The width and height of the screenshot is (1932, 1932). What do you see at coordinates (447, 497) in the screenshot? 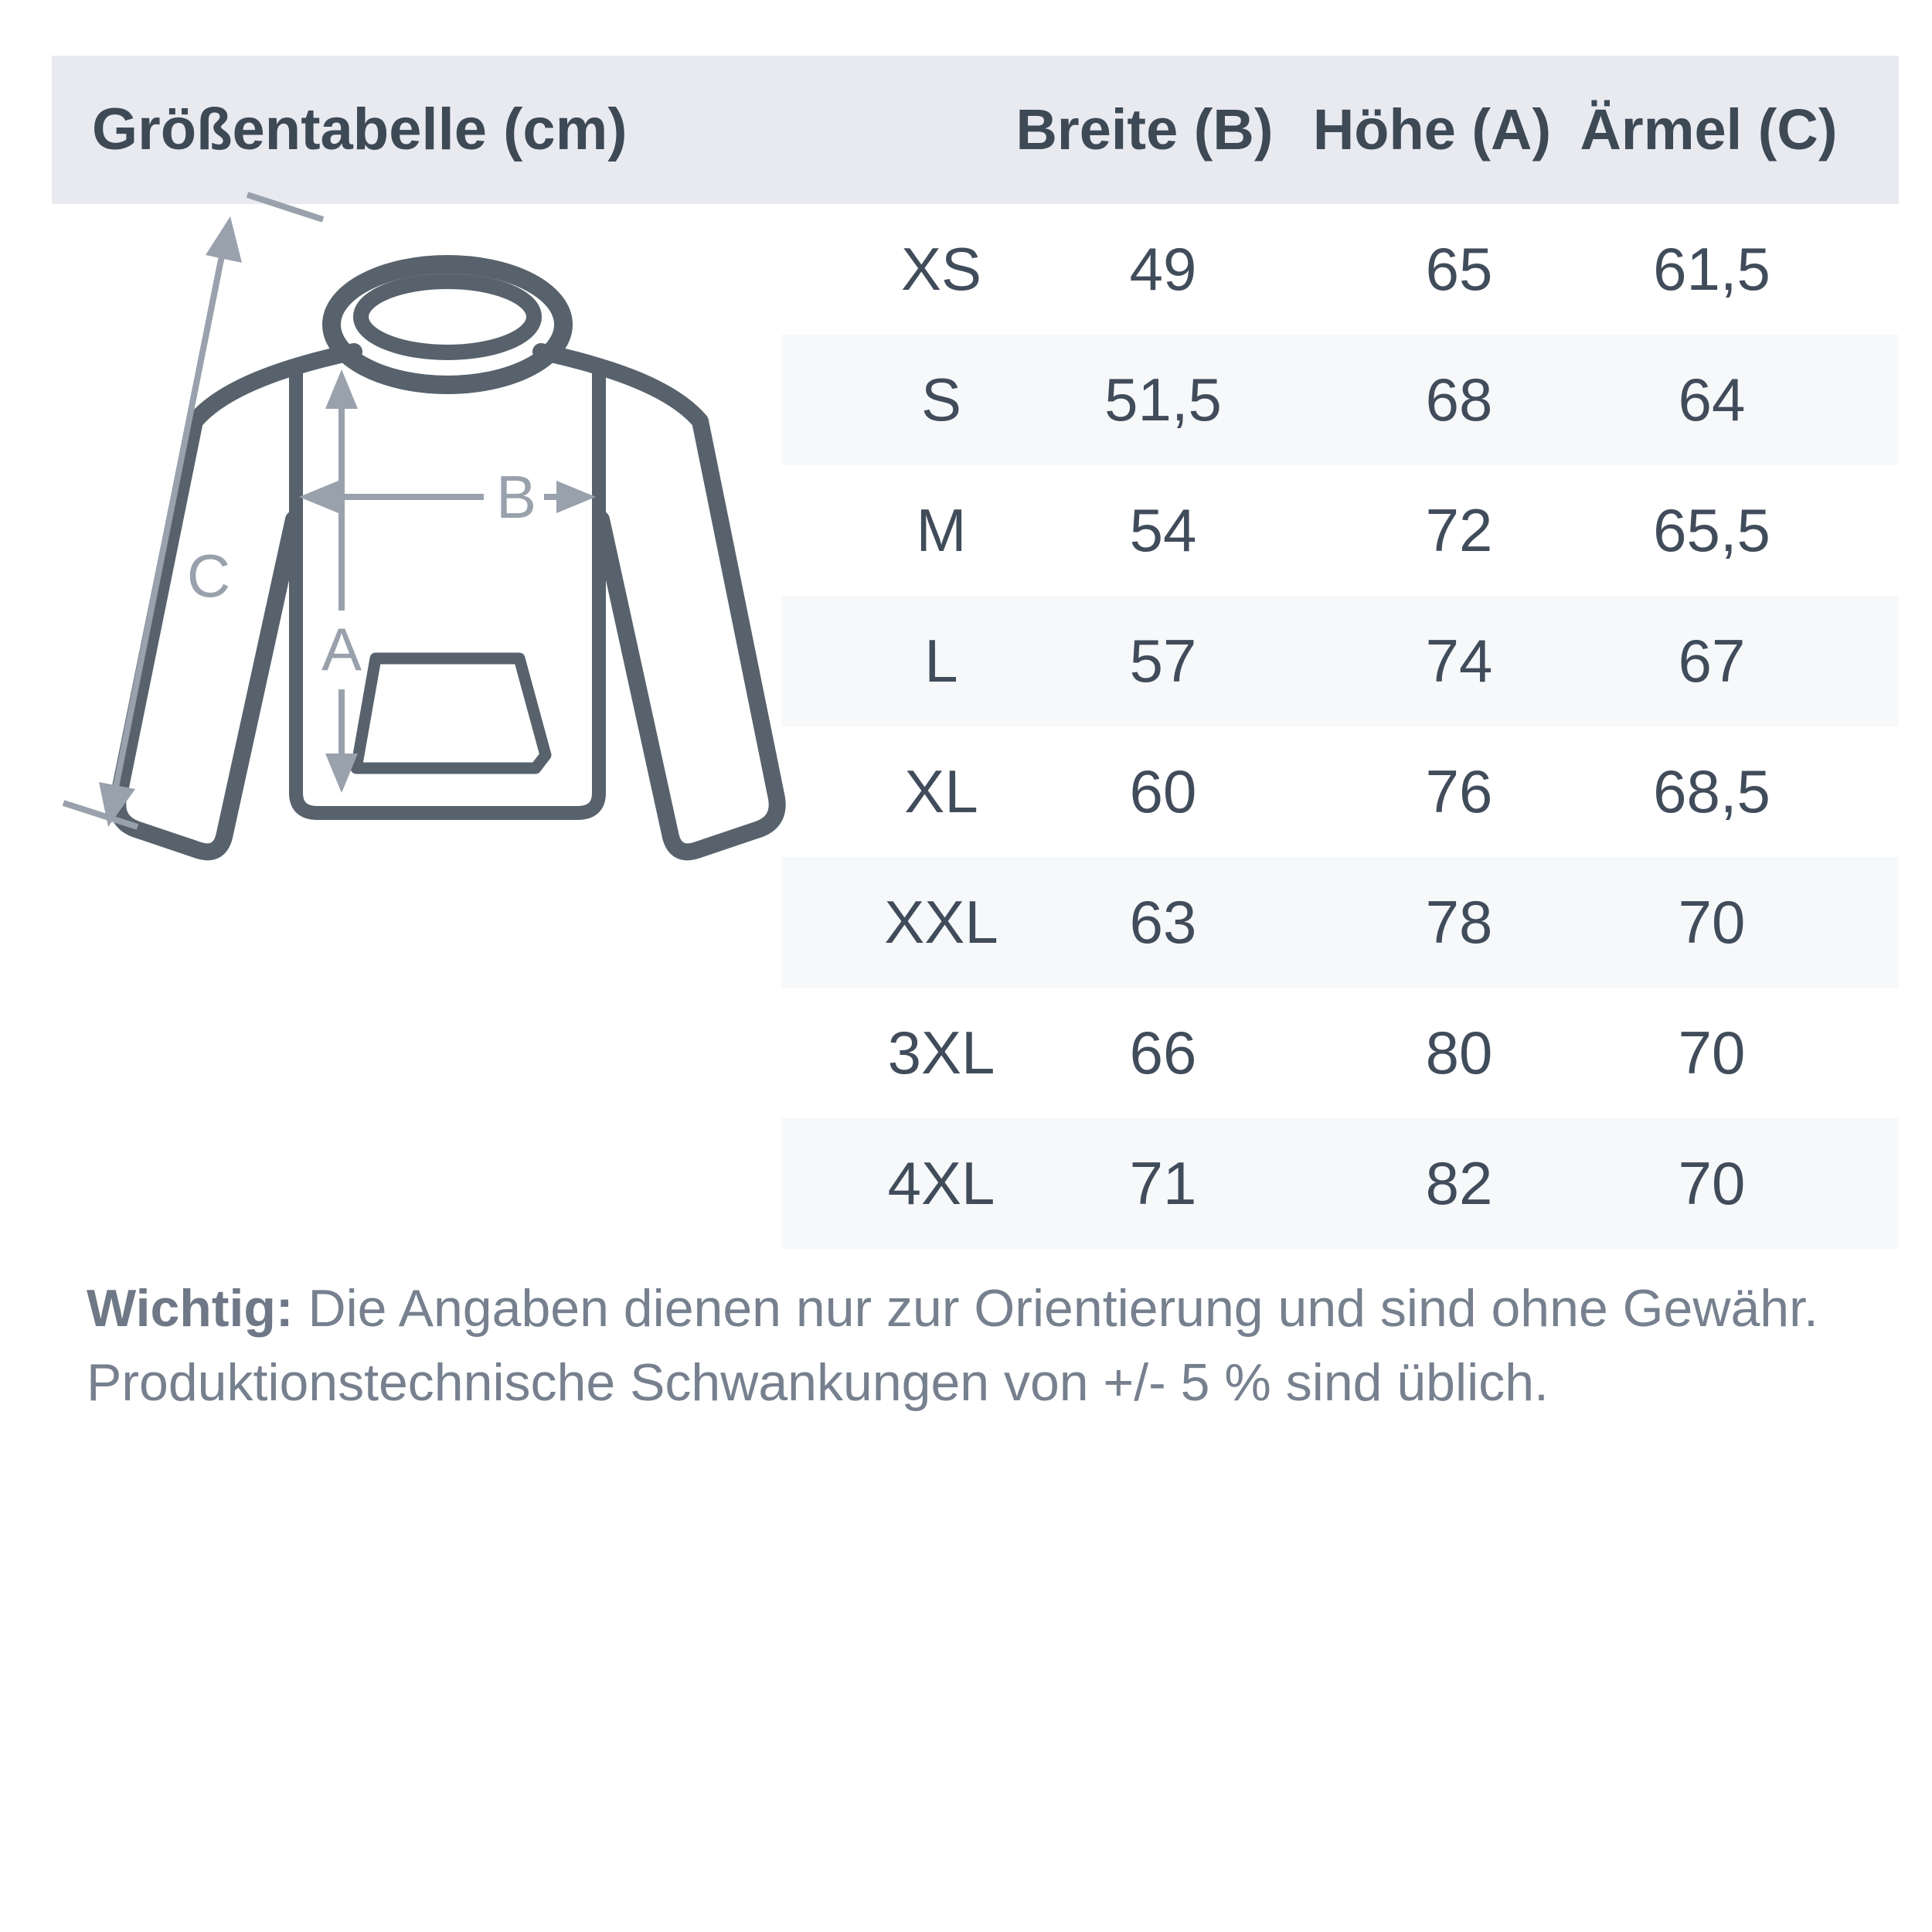
I see `width-arrow-icon` at bounding box center [447, 497].